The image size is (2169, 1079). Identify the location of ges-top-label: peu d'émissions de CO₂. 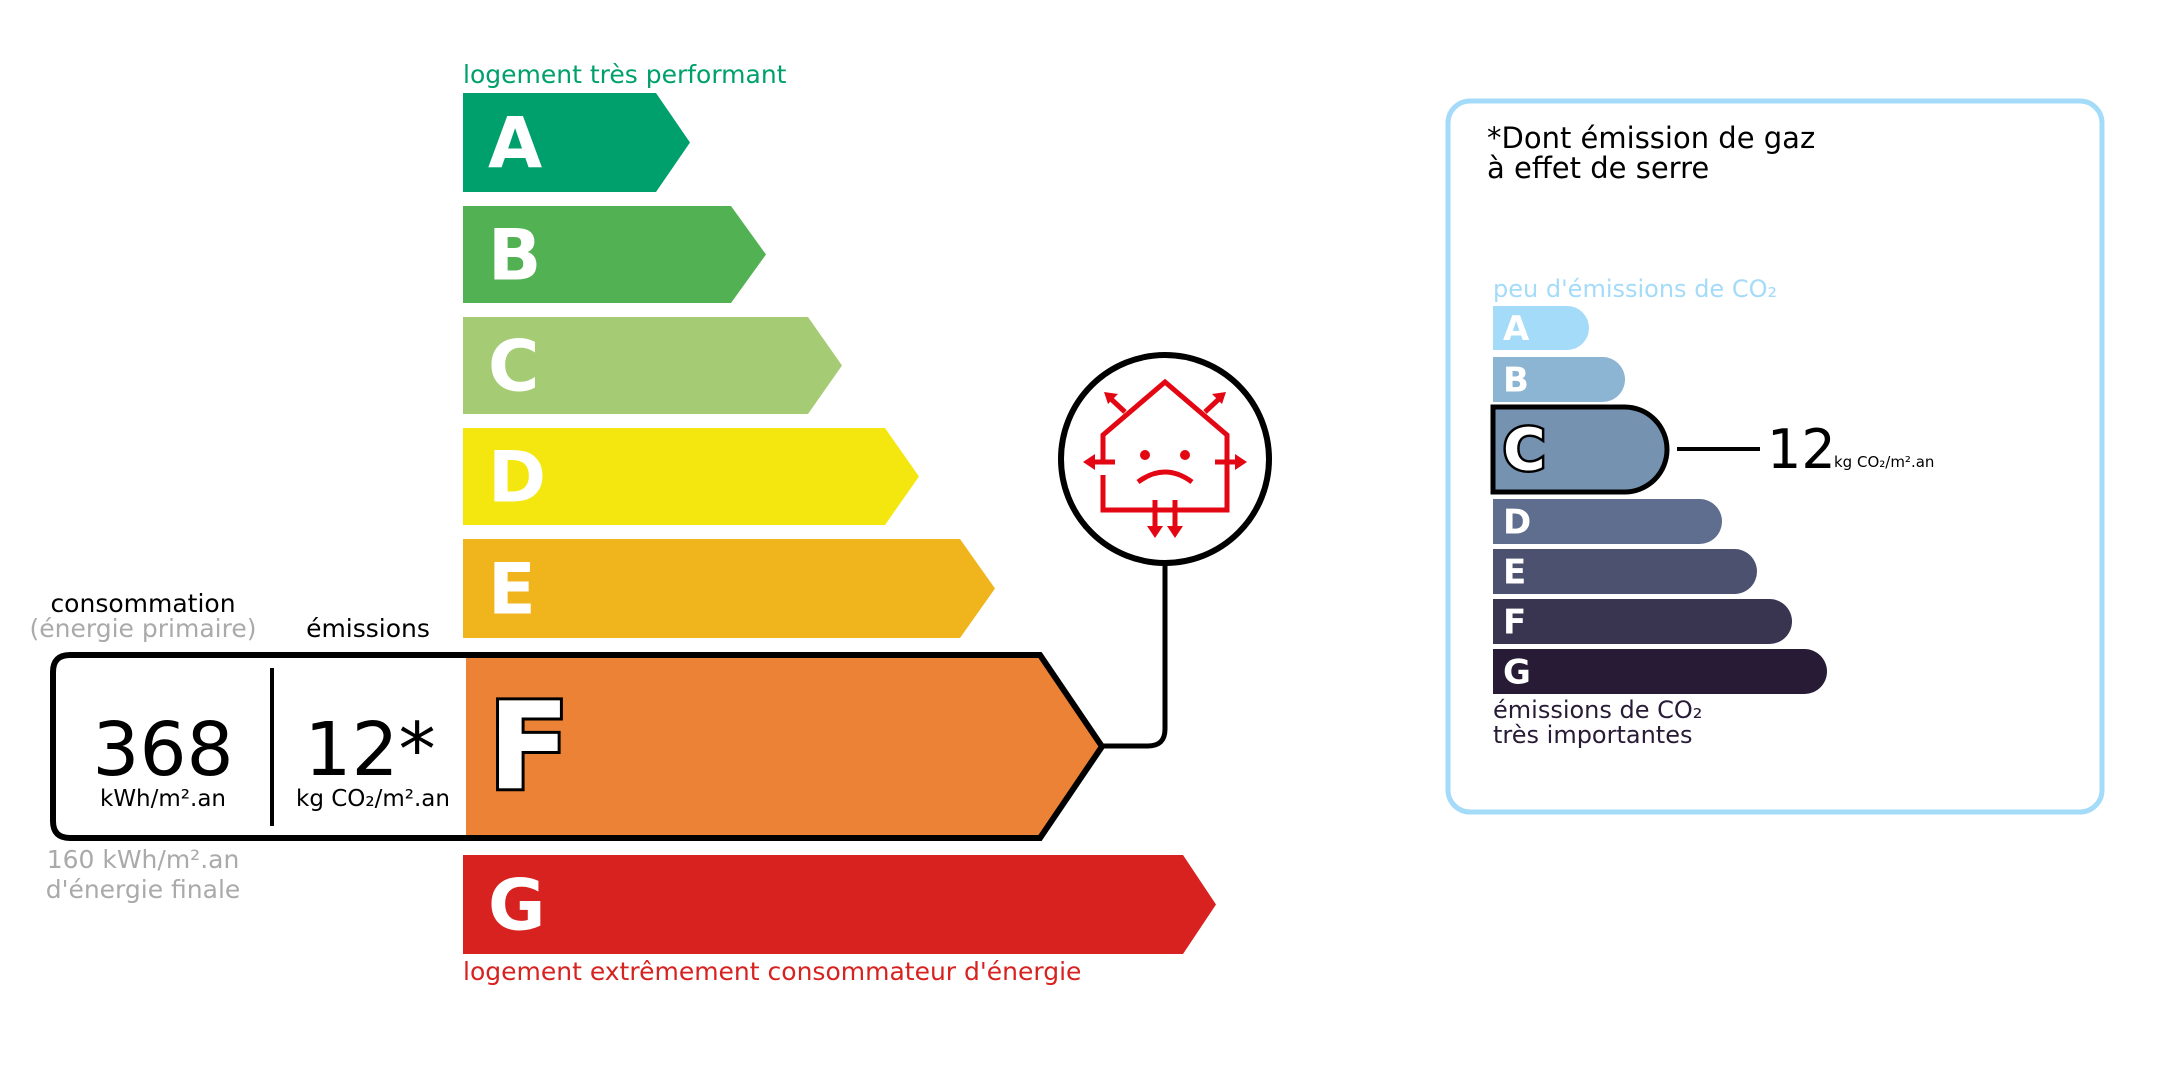
(1635, 289).